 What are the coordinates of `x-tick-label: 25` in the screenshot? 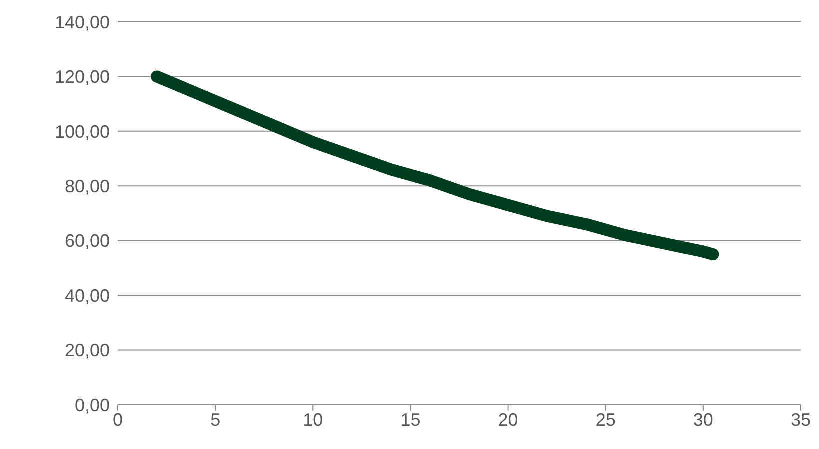 It's located at (606, 420).